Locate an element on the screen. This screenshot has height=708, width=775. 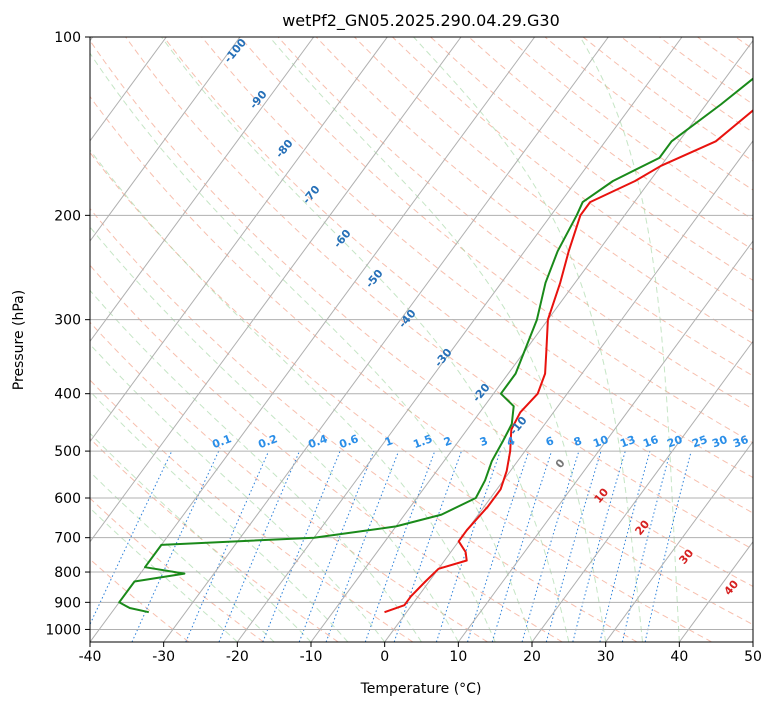
mixing-ratio-label: 4 is located at coordinates (511, 441).